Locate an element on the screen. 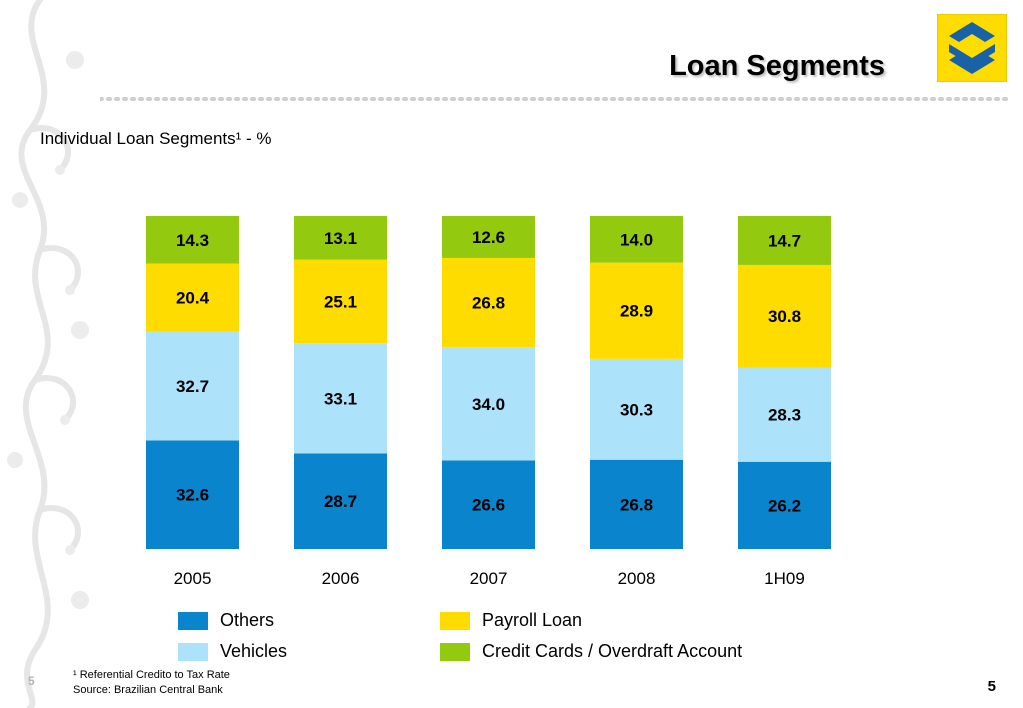 The image size is (1023, 708). bar-segment-others-2006 is located at coordinates (340, 501).